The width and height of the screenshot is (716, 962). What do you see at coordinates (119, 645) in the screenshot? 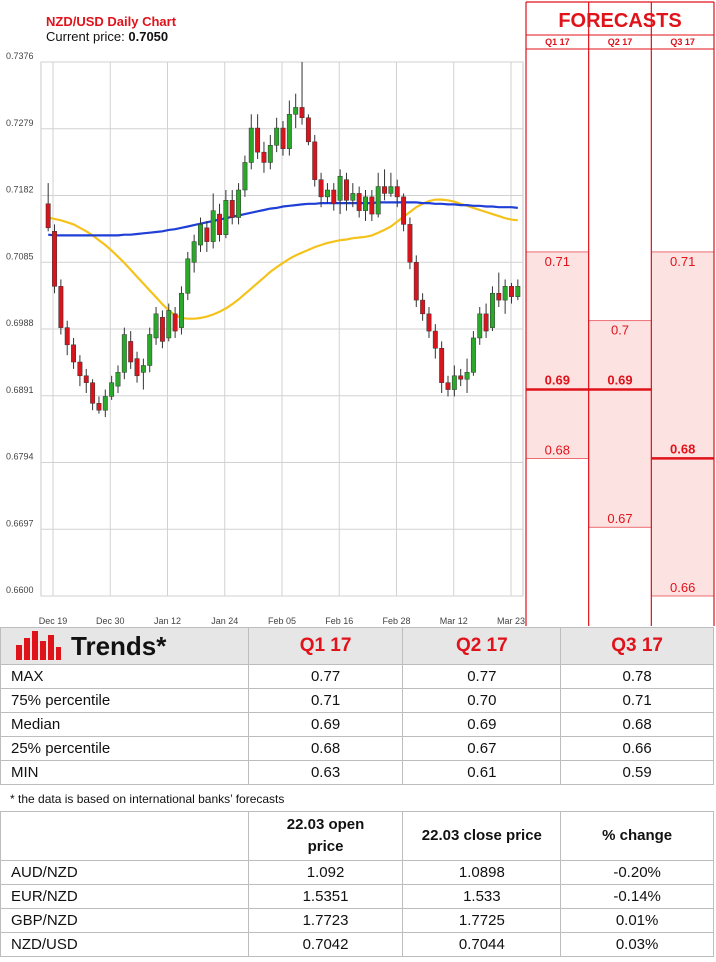
I see `trends-title: Trends*` at bounding box center [119, 645].